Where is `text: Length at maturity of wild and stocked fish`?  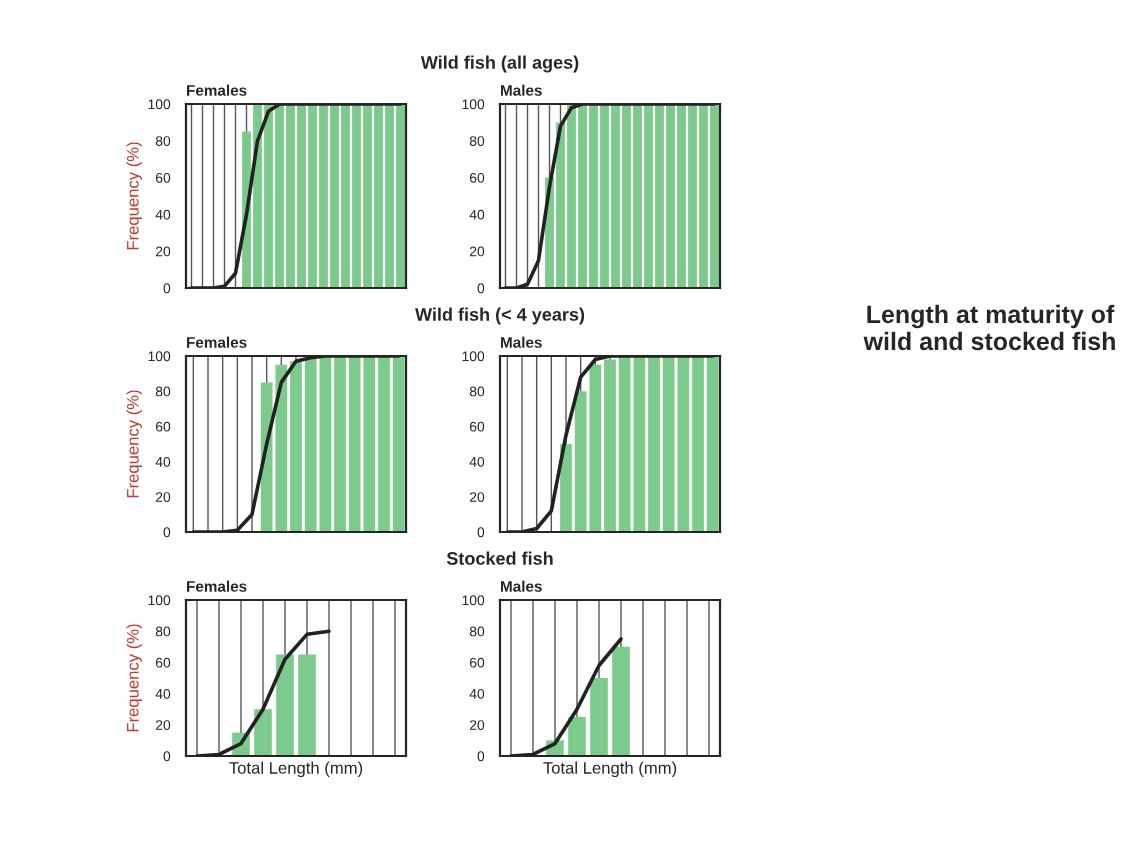 text: Length at maturity of wild and stocked fish is located at coordinates (989, 327).